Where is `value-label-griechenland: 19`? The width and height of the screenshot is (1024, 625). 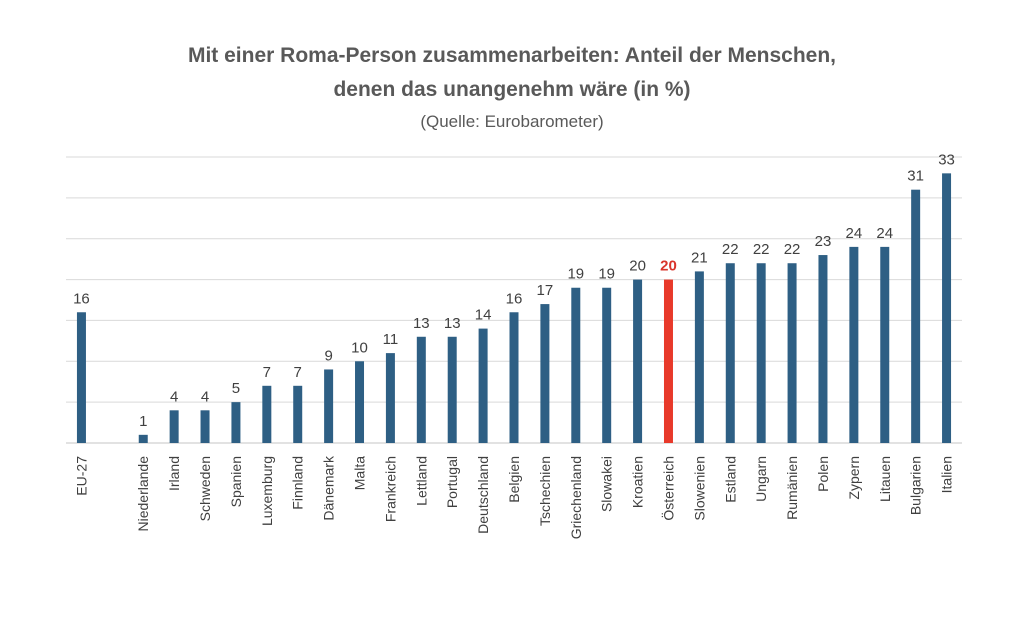 value-label-griechenland: 19 is located at coordinates (575, 274).